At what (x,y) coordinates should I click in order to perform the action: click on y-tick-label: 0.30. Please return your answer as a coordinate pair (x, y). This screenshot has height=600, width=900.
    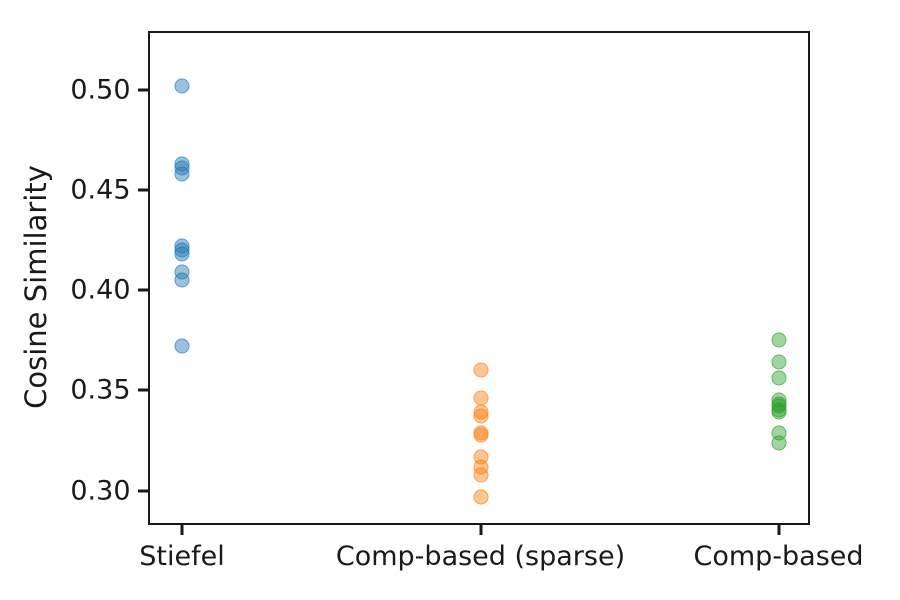
    Looking at the image, I should click on (100, 491).